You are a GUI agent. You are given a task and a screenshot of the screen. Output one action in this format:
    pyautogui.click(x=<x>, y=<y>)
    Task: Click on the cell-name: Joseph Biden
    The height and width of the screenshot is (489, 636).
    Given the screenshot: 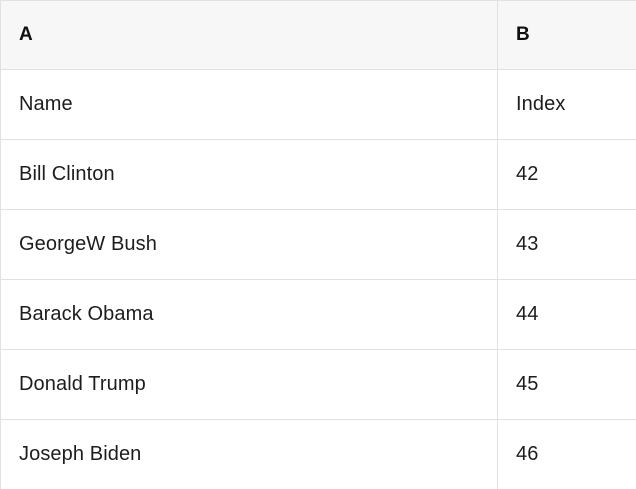 What is the action you would take?
    pyautogui.click(x=249, y=454)
    